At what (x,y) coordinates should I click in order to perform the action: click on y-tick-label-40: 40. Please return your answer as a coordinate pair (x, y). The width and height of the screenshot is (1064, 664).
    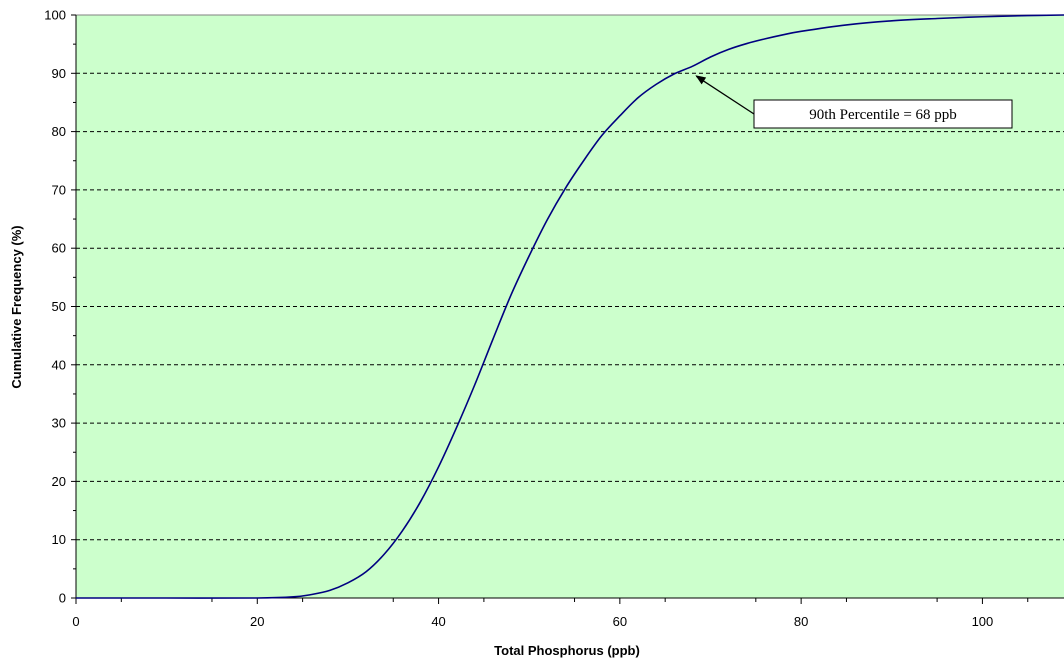
    Looking at the image, I should click on (59, 364).